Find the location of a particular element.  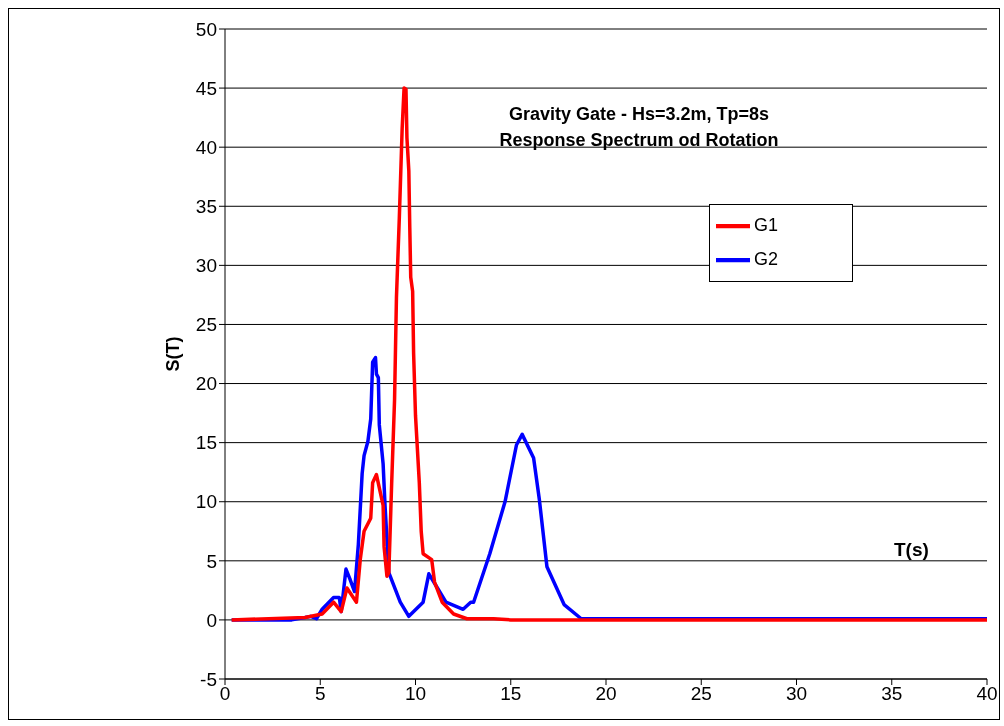

x-tick-label: 30 is located at coordinates (796, 694).